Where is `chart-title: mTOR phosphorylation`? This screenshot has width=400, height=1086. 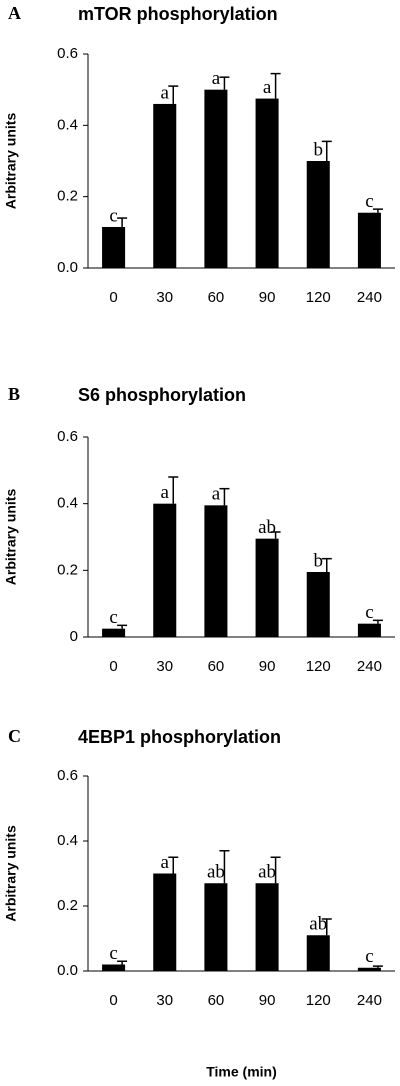
chart-title: mTOR phosphorylation is located at coordinates (178, 14).